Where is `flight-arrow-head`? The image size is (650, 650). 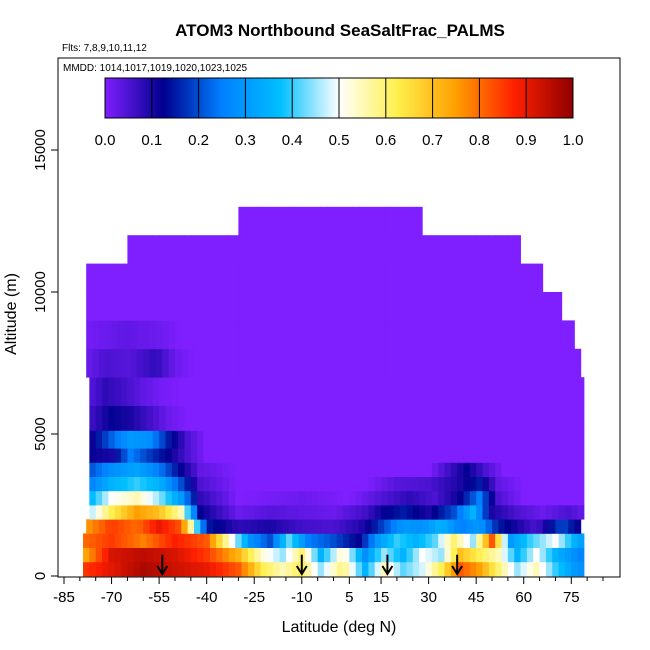
flight-arrow-head is located at coordinates (301, 570).